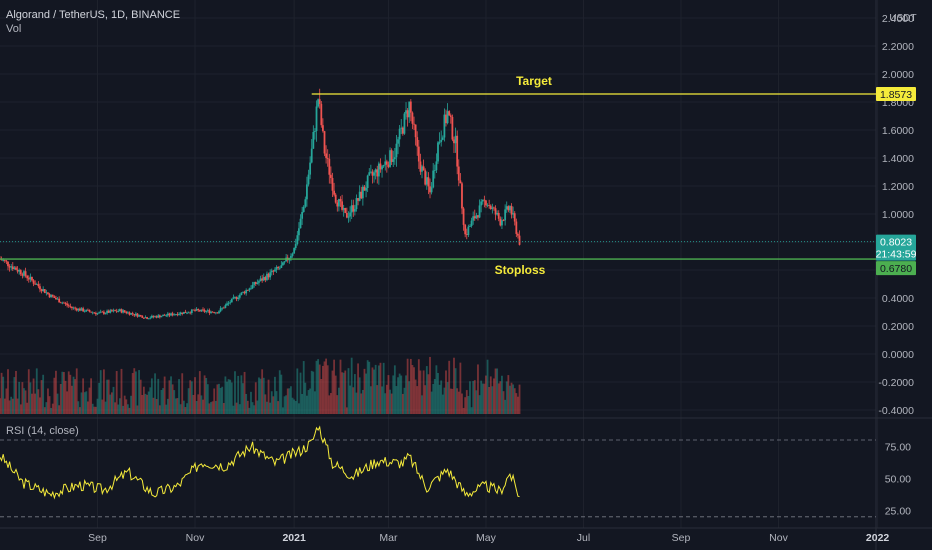  I want to click on stoploss-price-badge-text: 0.6780, so click(896, 269).